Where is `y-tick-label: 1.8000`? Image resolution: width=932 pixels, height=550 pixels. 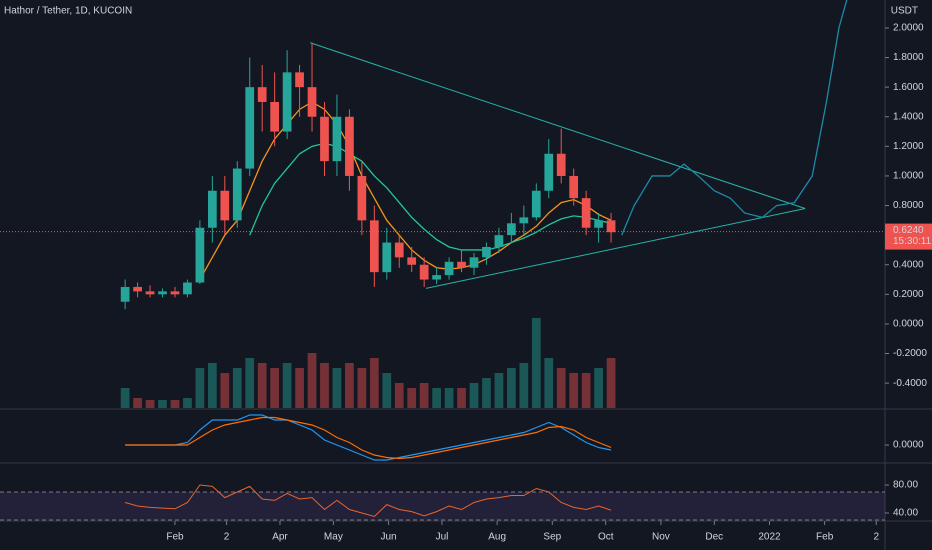 y-tick-label: 1.8000 is located at coordinates (908, 57).